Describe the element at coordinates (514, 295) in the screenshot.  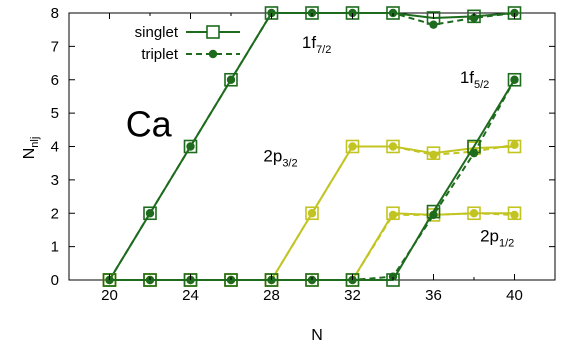
I see `x-tick-label: 40` at that location.